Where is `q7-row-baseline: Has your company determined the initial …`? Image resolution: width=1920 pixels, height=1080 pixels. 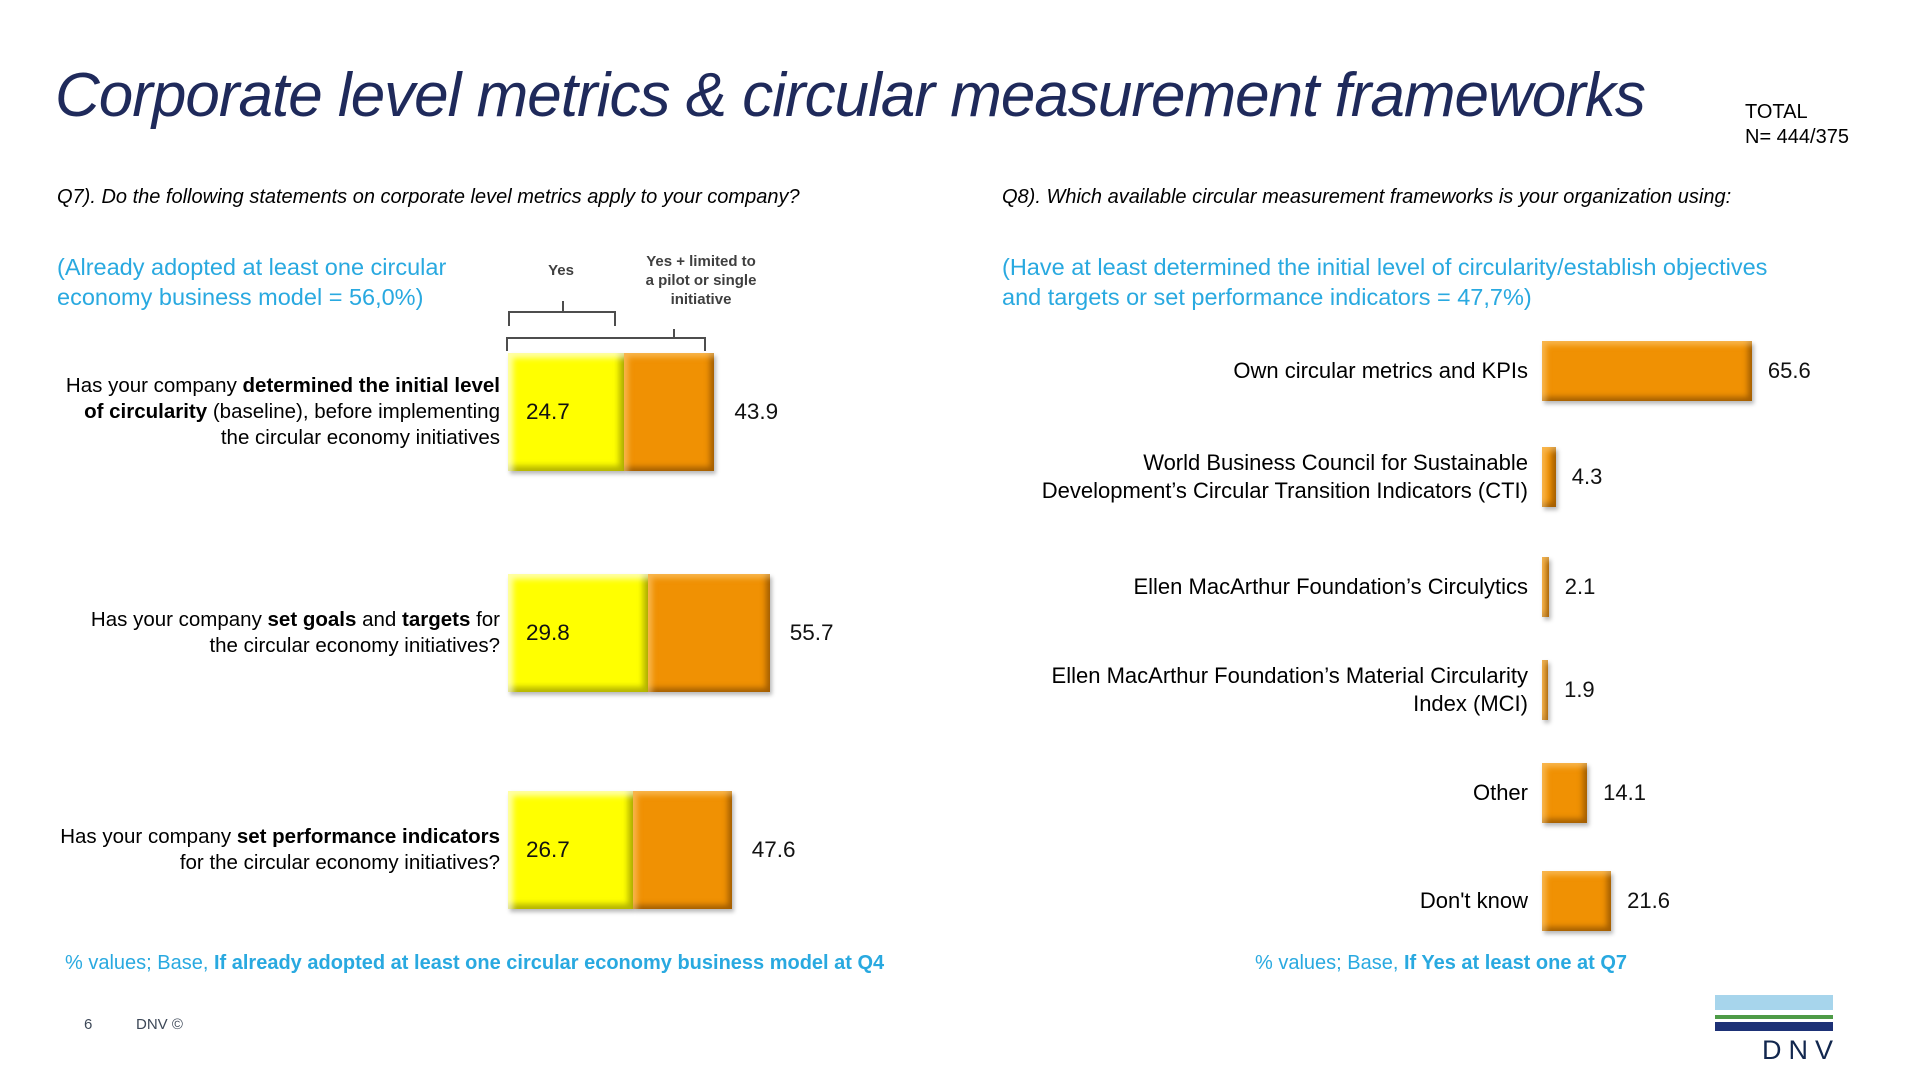 q7-row-baseline: Has your company determined the initial … is located at coordinates (419, 412).